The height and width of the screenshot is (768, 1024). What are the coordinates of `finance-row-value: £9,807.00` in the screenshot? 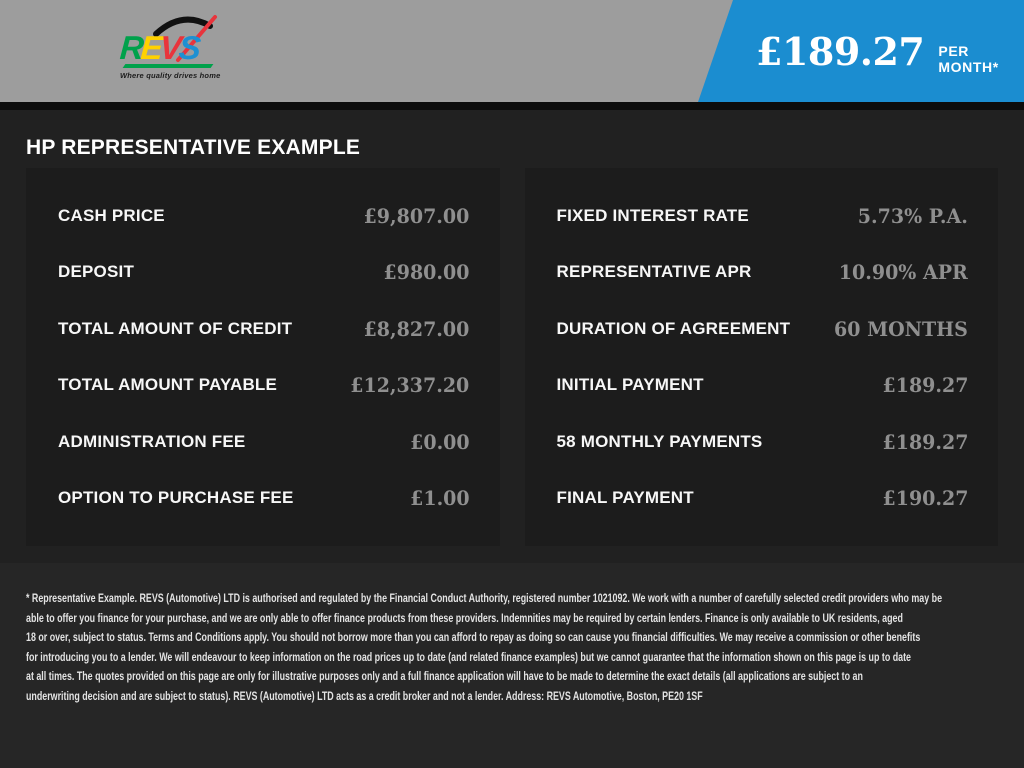 It's located at (416, 216).